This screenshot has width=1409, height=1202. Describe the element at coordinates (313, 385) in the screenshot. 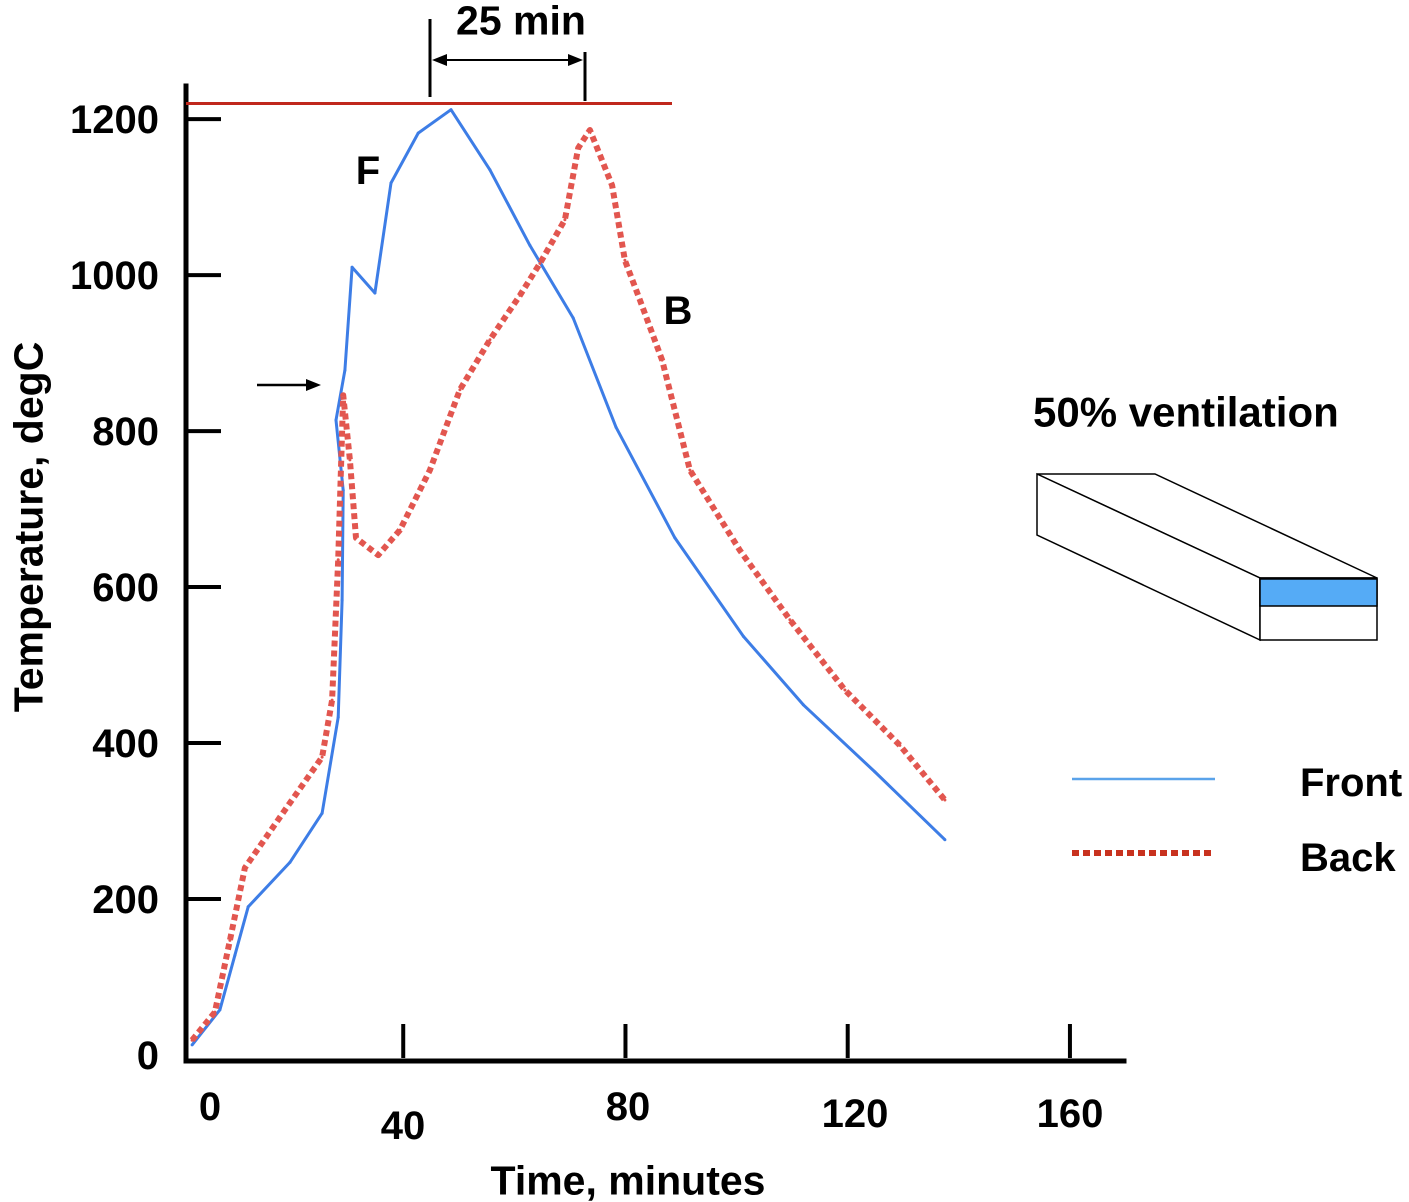

I see `pointer-arrow-head` at that location.